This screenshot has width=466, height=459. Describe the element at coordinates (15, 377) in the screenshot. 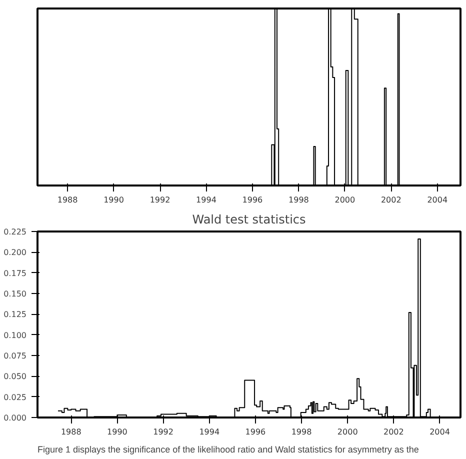

I see `y-tick-label: 0.050` at that location.